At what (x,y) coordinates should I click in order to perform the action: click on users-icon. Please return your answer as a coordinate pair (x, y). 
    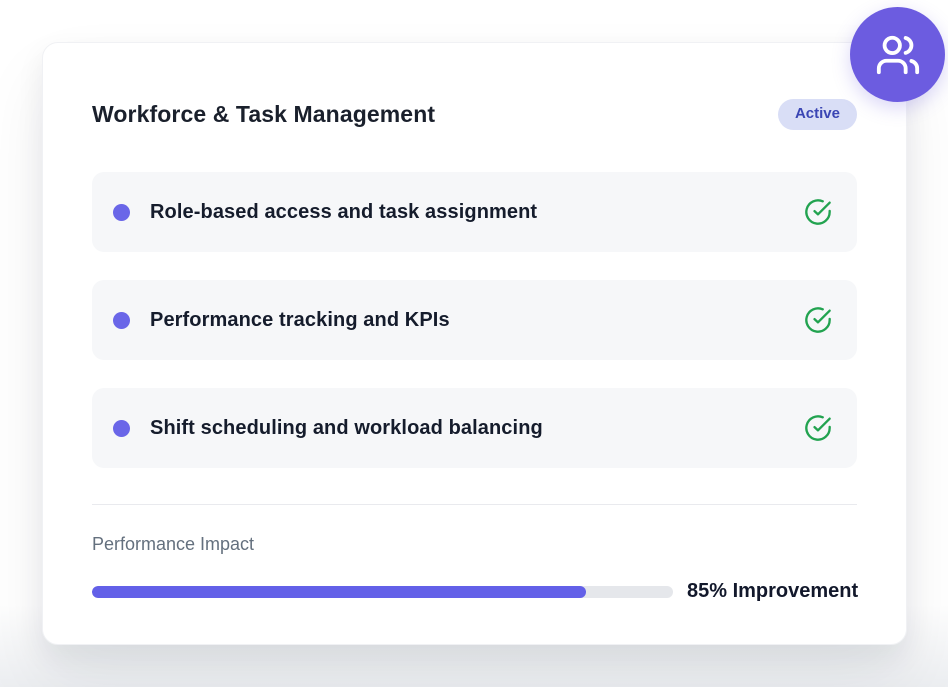
    Looking at the image, I should click on (897, 54).